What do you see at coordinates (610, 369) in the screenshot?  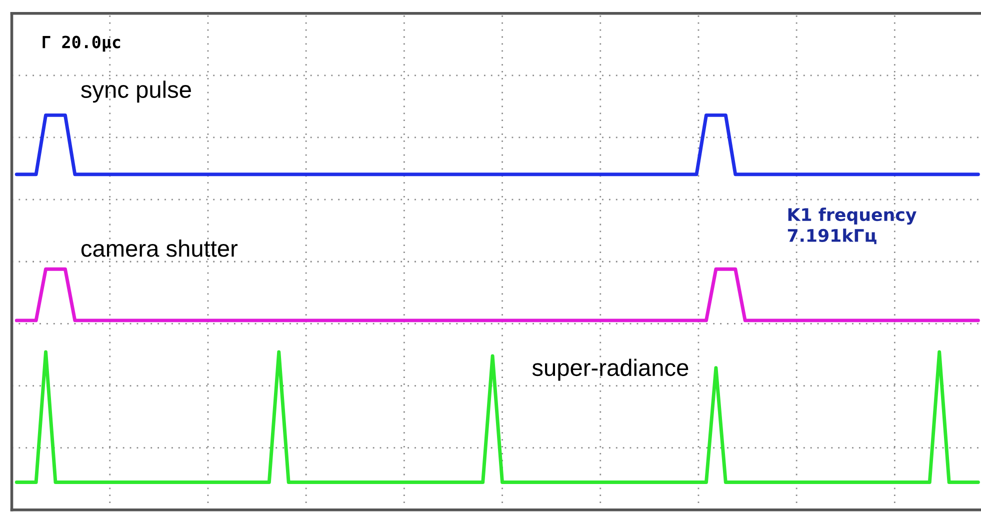 I see `series-label: super-radiance` at bounding box center [610, 369].